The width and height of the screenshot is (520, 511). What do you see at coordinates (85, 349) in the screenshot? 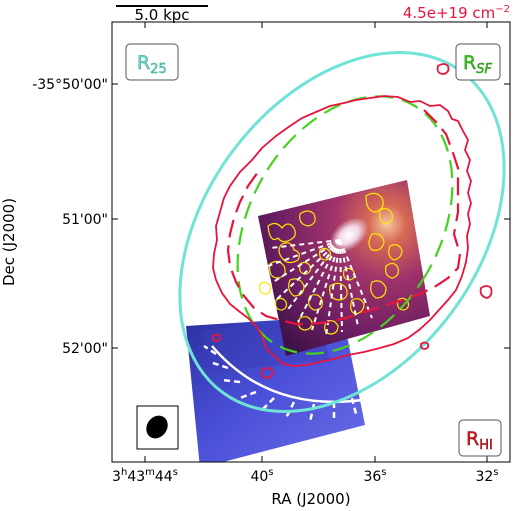
I see `y-tick-label: 52'00"` at bounding box center [85, 349].